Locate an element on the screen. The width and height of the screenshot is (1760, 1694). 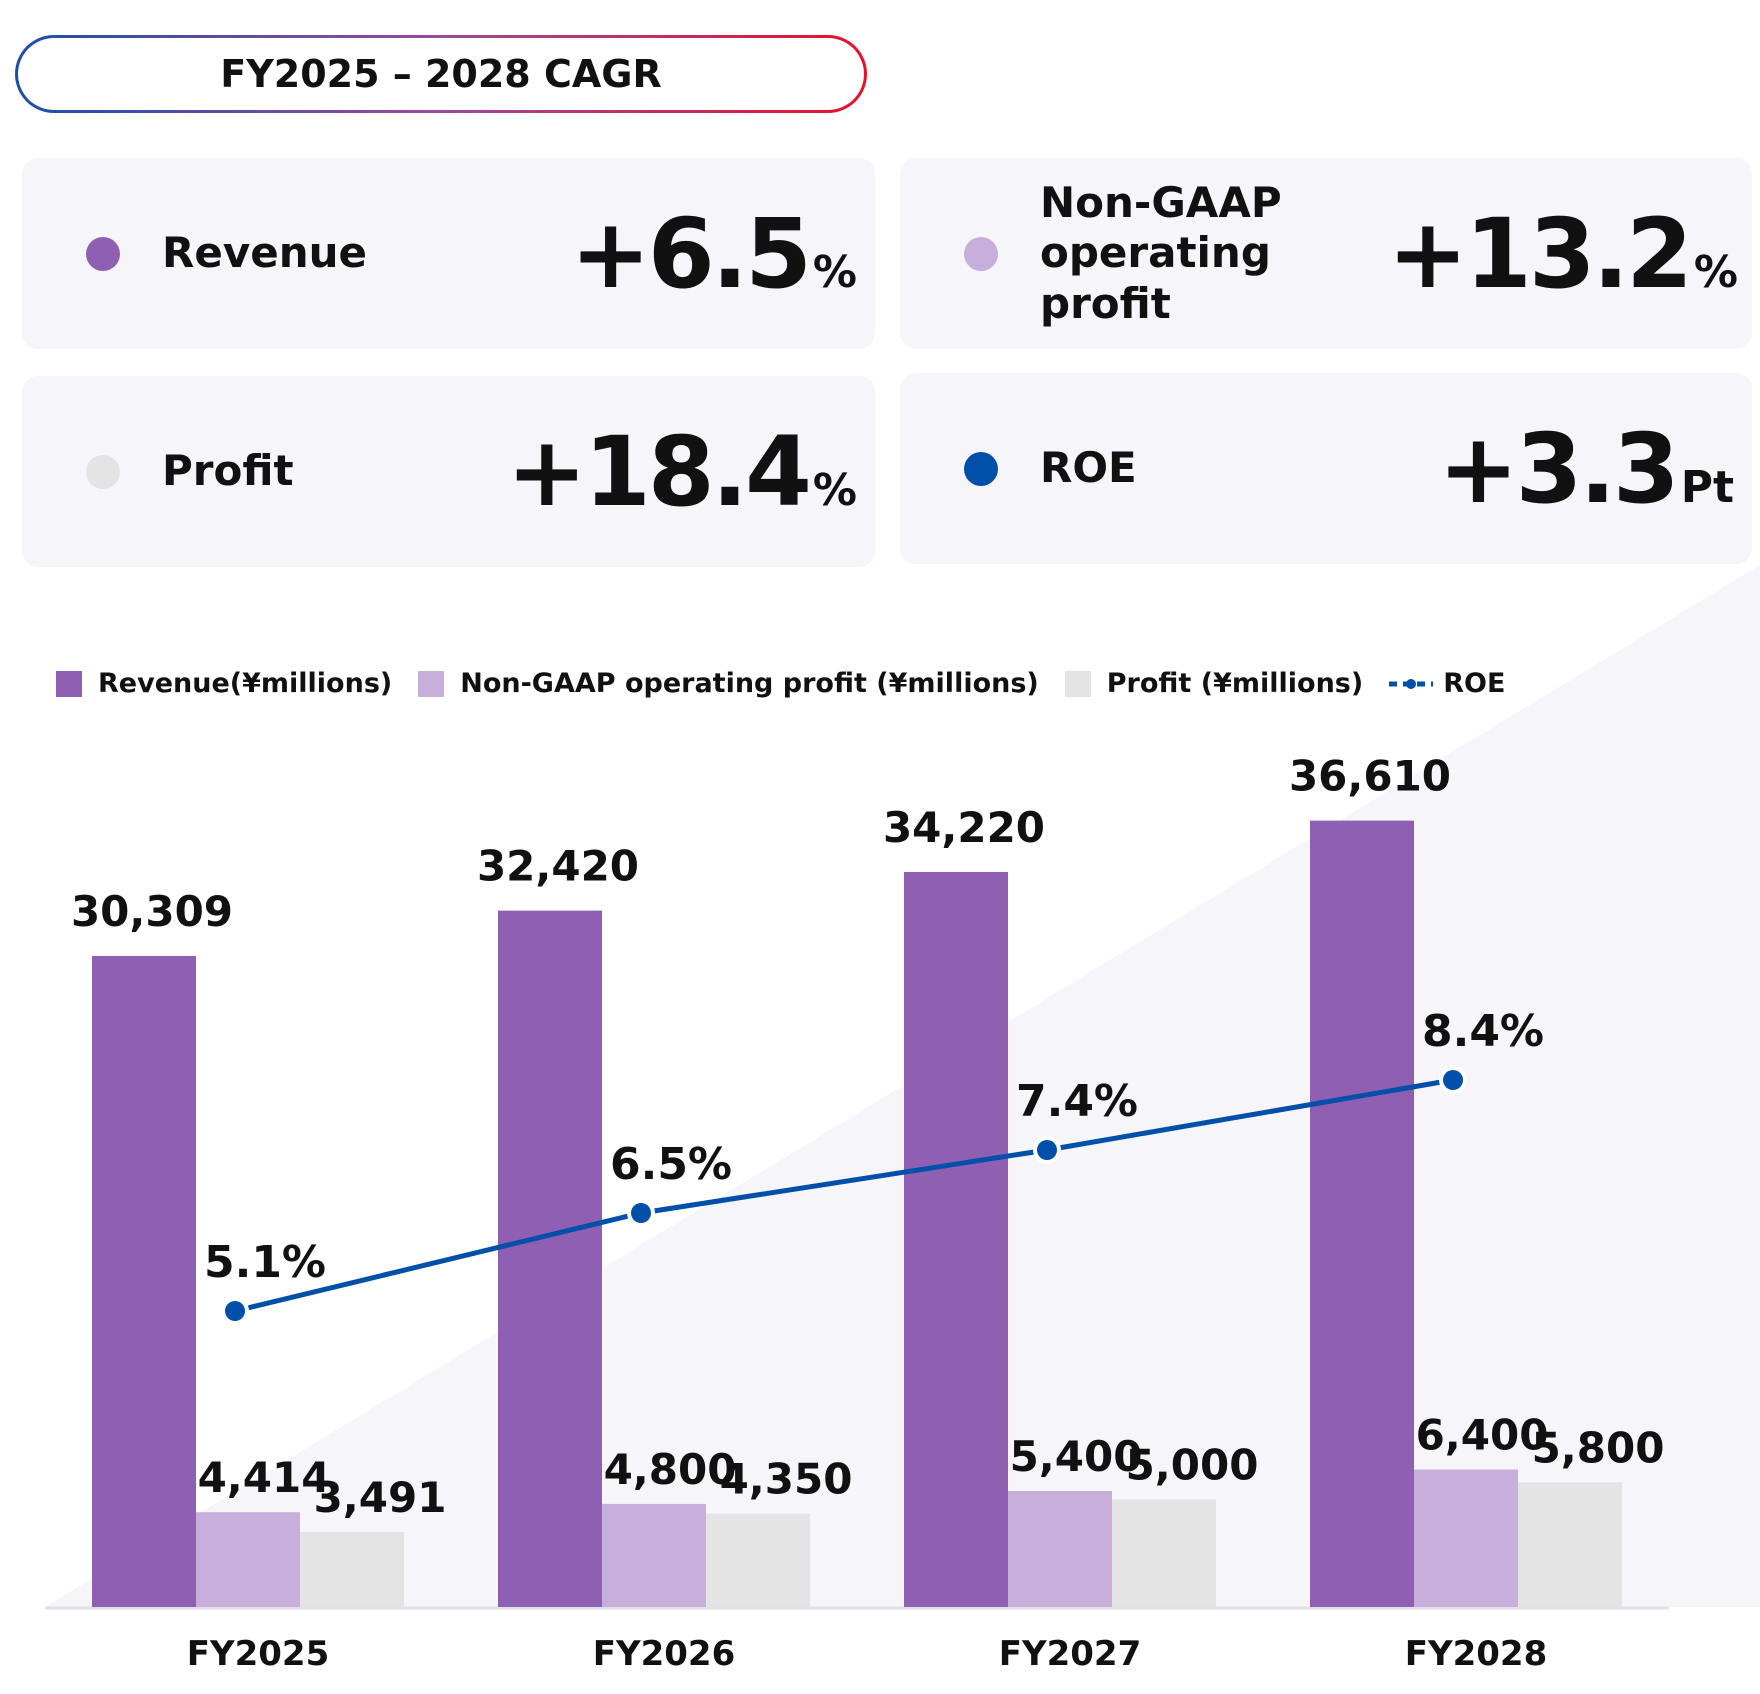
profit-bar-label: 5,000 is located at coordinates (1192, 1465).